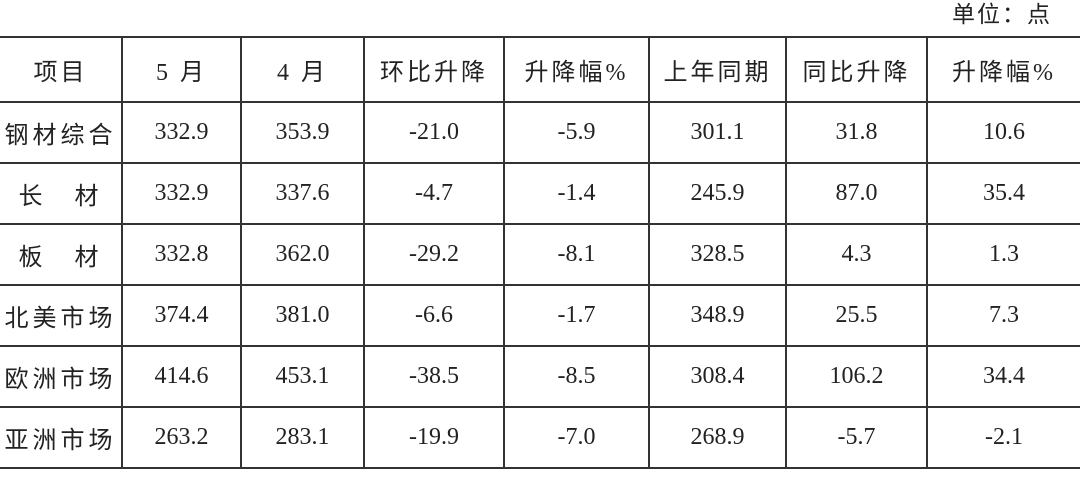 The height and width of the screenshot is (478, 1080). Describe the element at coordinates (61, 193) in the screenshot. I see `row-label: 长 材` at that location.